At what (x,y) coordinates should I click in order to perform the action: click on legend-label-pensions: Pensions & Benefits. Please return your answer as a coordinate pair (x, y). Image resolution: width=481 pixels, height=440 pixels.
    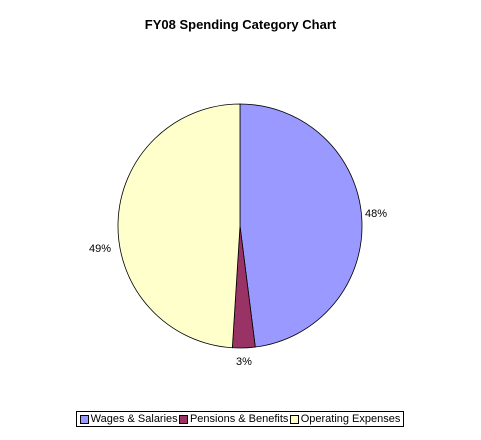
    Looking at the image, I should click on (239, 419).